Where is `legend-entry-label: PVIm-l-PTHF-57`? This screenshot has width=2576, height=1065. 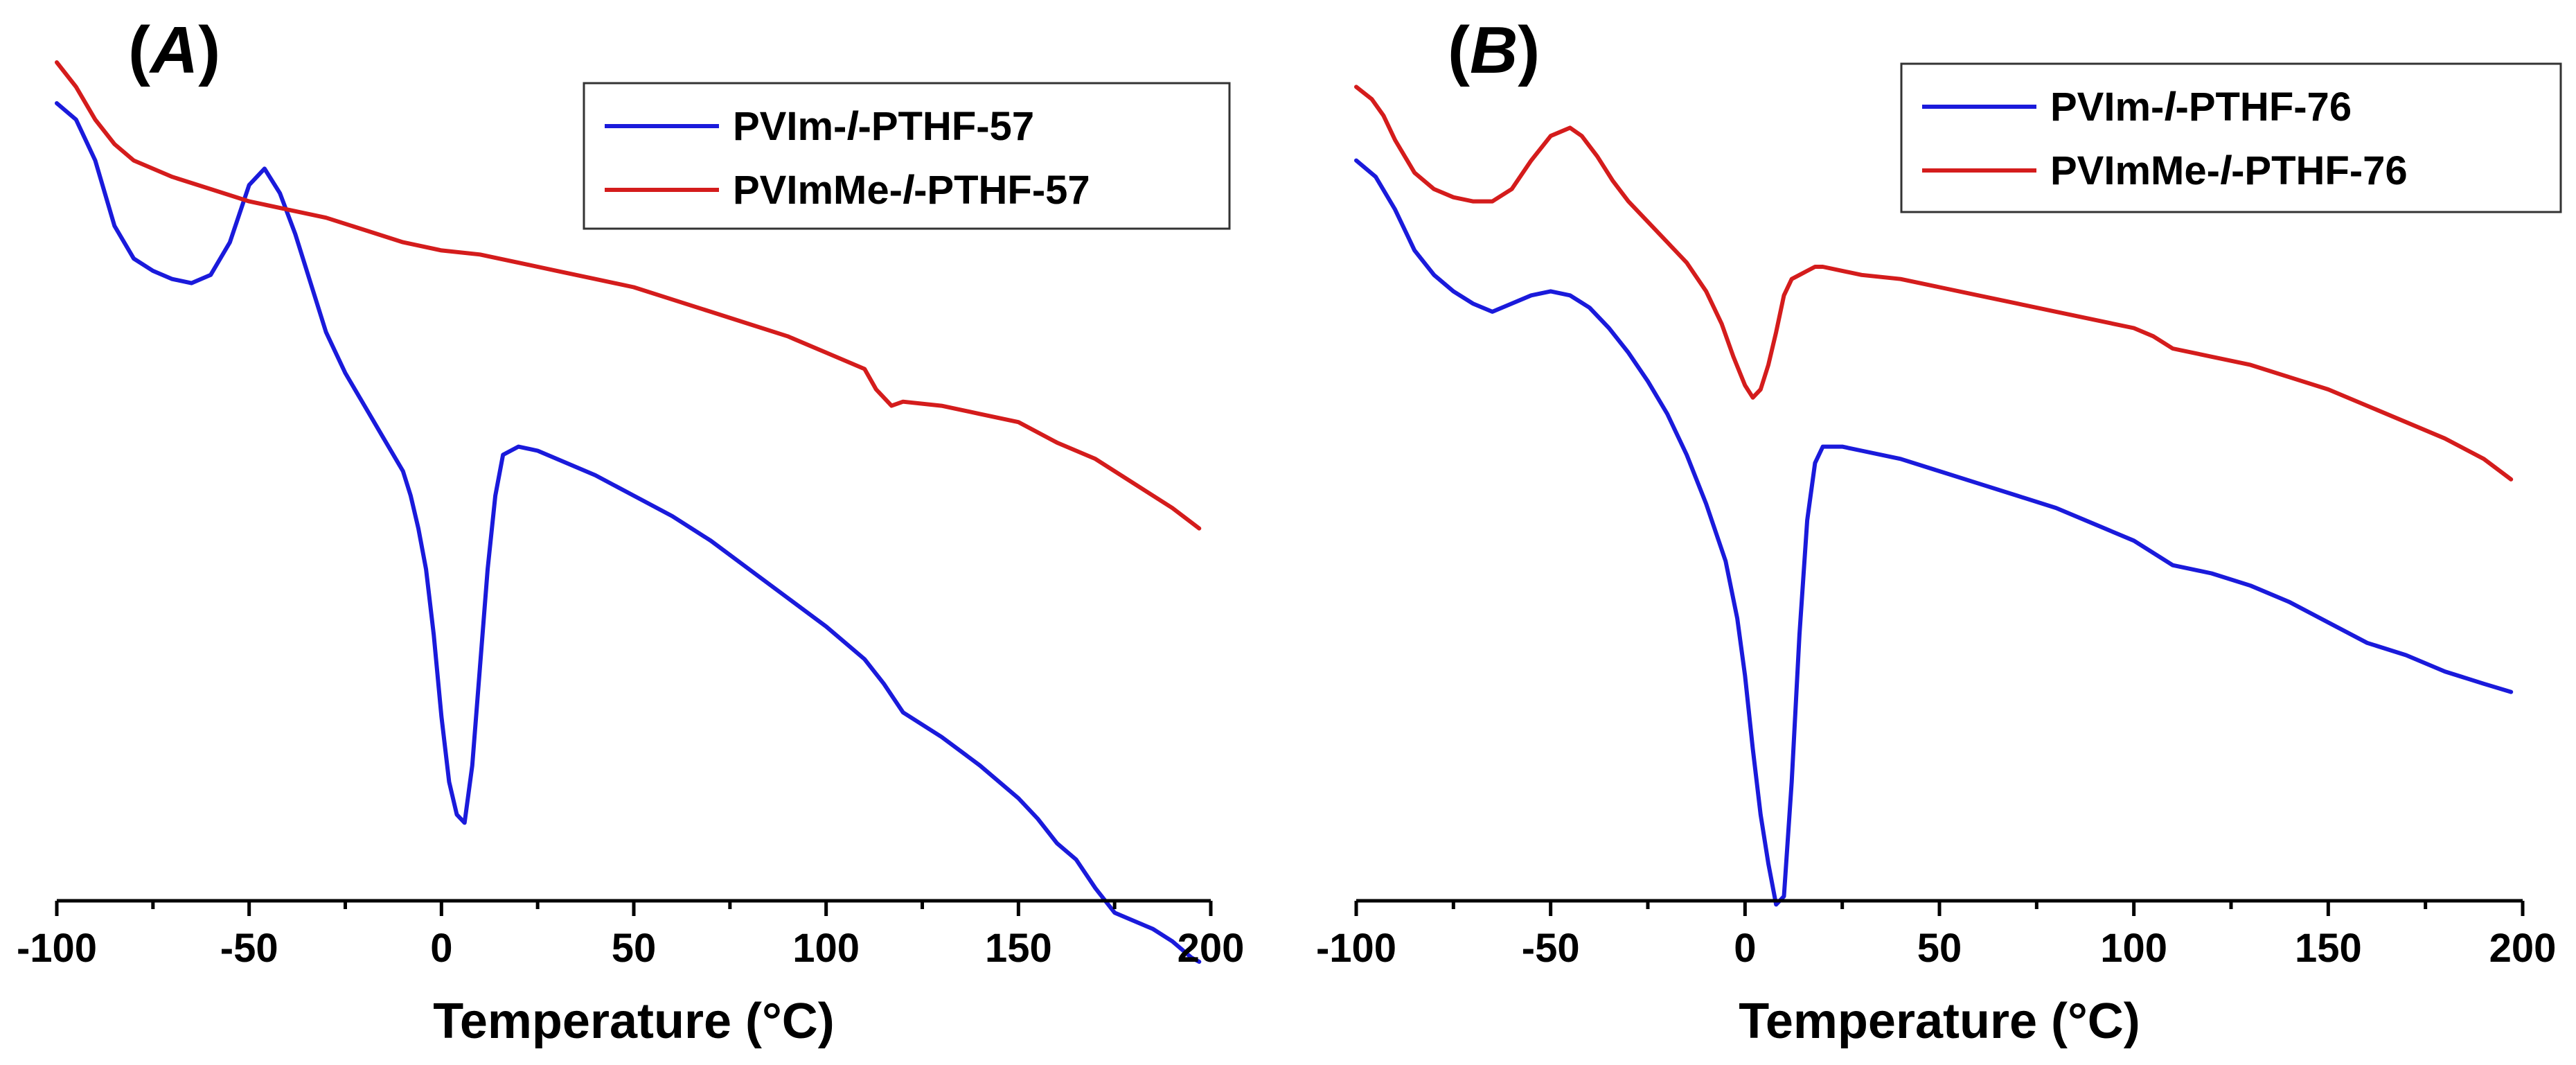 legend-entry-label: PVIm-l-PTHF-57 is located at coordinates (883, 126).